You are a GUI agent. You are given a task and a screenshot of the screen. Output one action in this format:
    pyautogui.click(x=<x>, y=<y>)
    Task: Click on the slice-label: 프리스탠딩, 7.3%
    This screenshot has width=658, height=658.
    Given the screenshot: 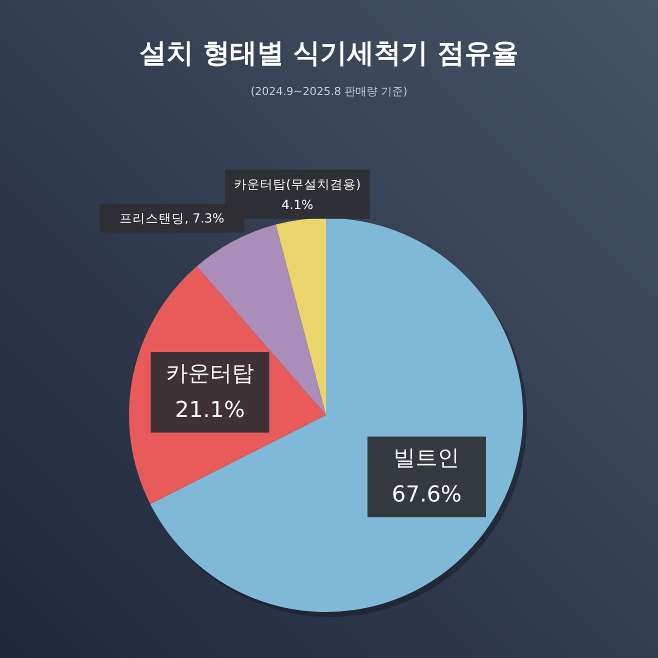 What is the action you would take?
    pyautogui.click(x=172, y=218)
    